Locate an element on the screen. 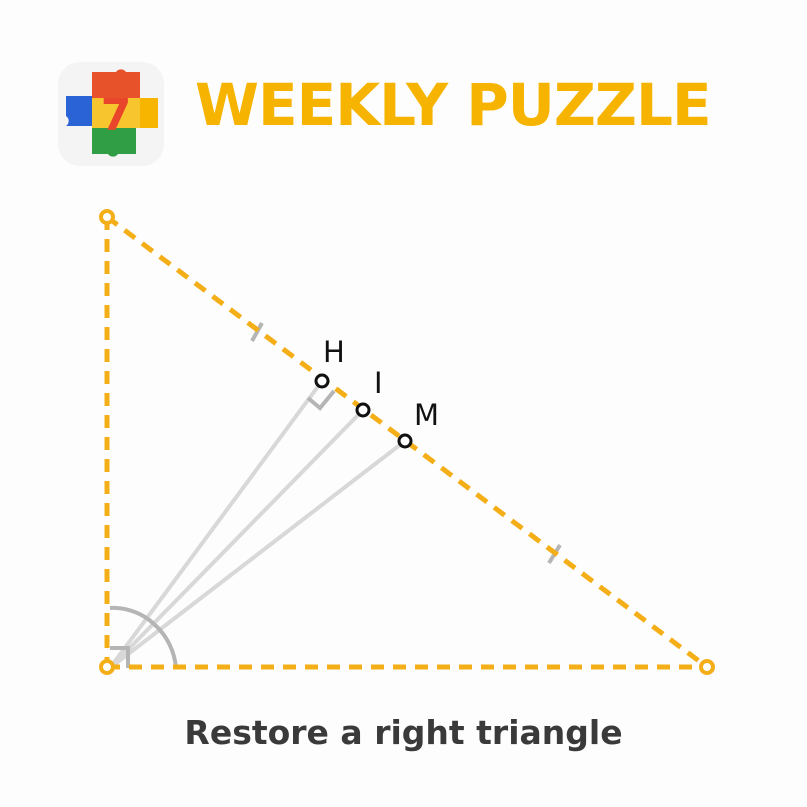  caption: Restore a right triangle is located at coordinates (403, 732).